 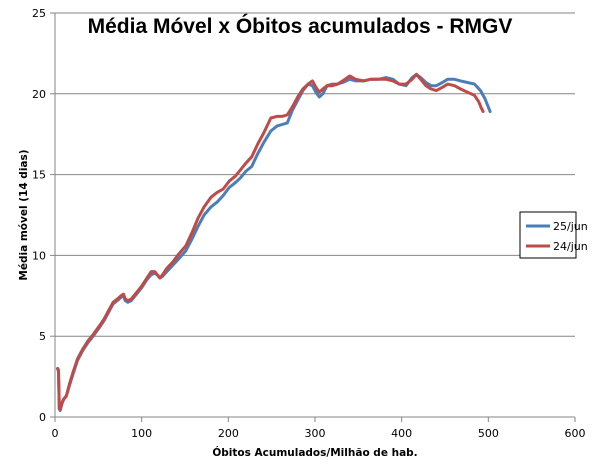 I want to click on chart-title: Média Móvel x Óbitos acumulados - RMGV, so click(x=300, y=26).